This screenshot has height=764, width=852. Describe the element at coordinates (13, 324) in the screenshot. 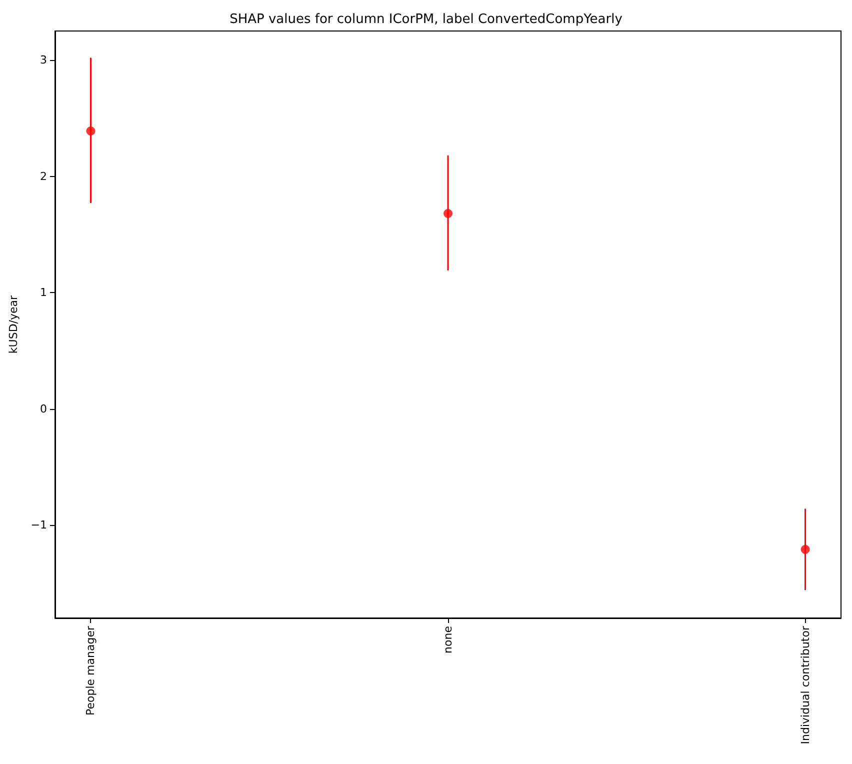

I see `y-axis-title: kUSD/year` at that location.